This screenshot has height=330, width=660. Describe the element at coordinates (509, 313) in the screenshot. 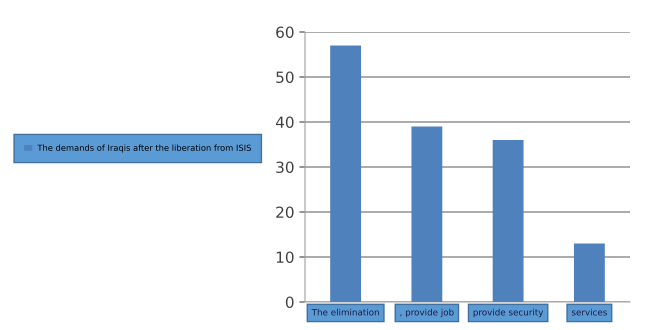

I see `x-tick-label: provide security` at that location.